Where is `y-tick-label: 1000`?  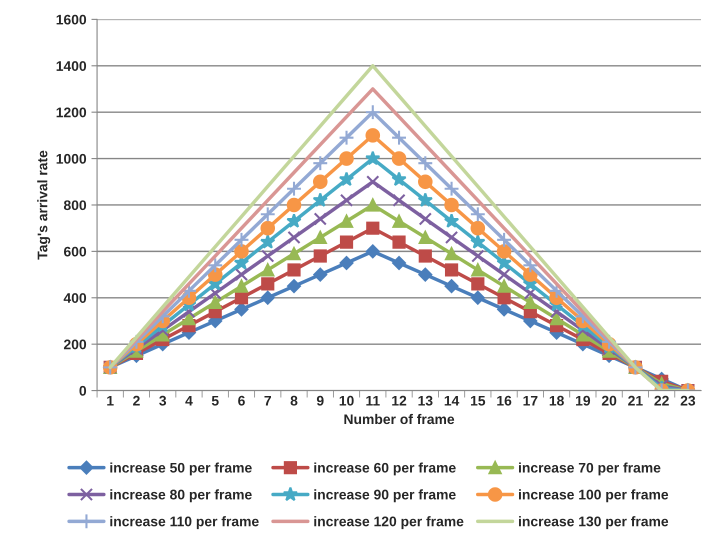 y-tick-label: 1000 is located at coordinates (71, 159).